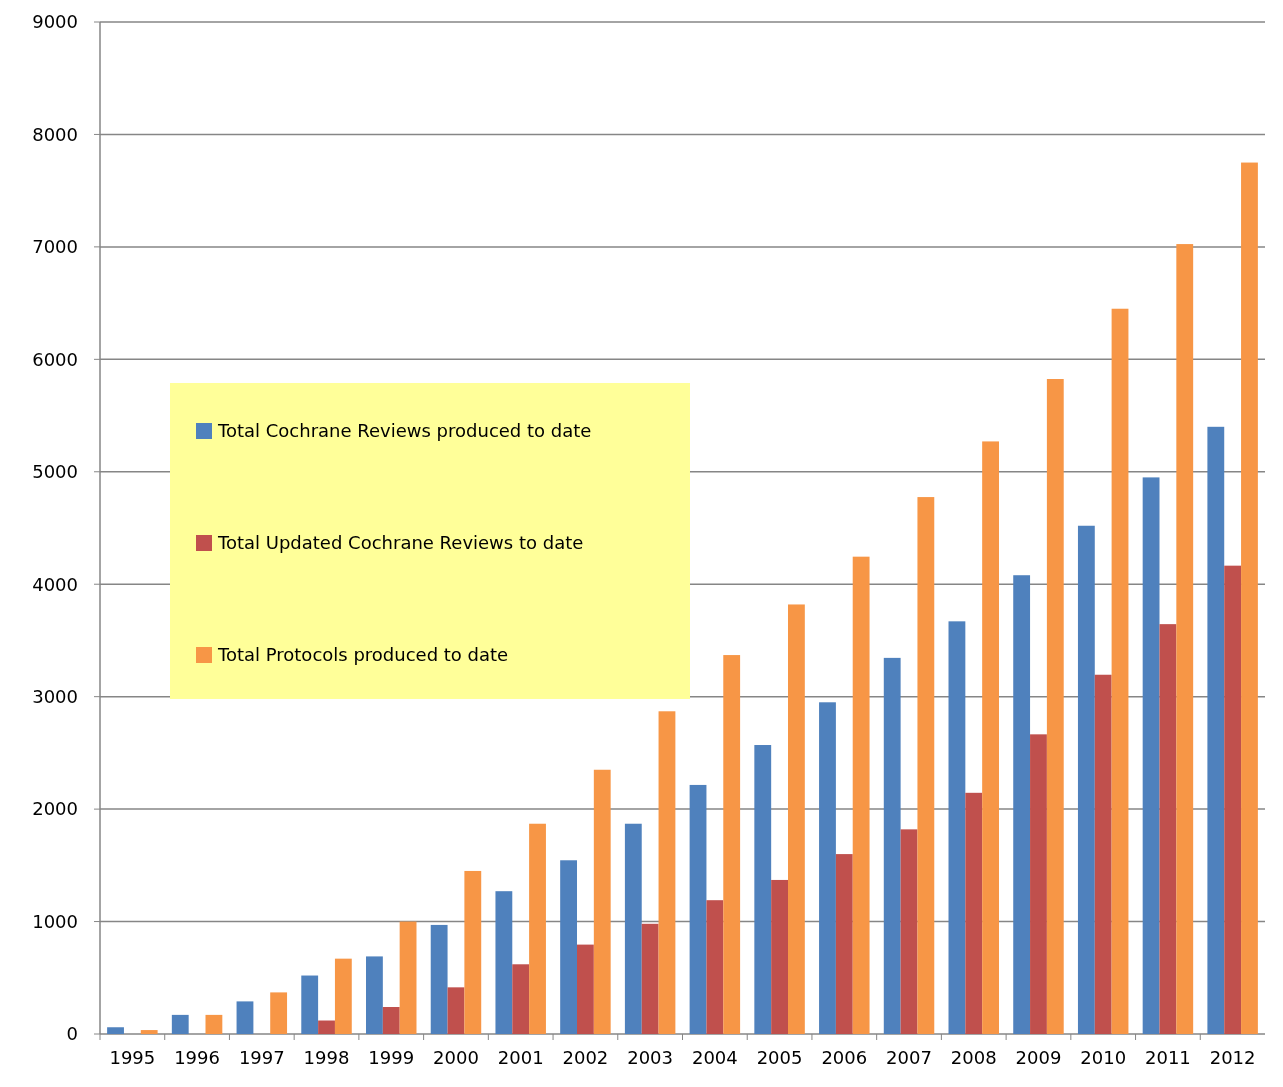 This screenshot has width=1283, height=1087. I want to click on x-tick-label: 2008, so click(973, 1057).